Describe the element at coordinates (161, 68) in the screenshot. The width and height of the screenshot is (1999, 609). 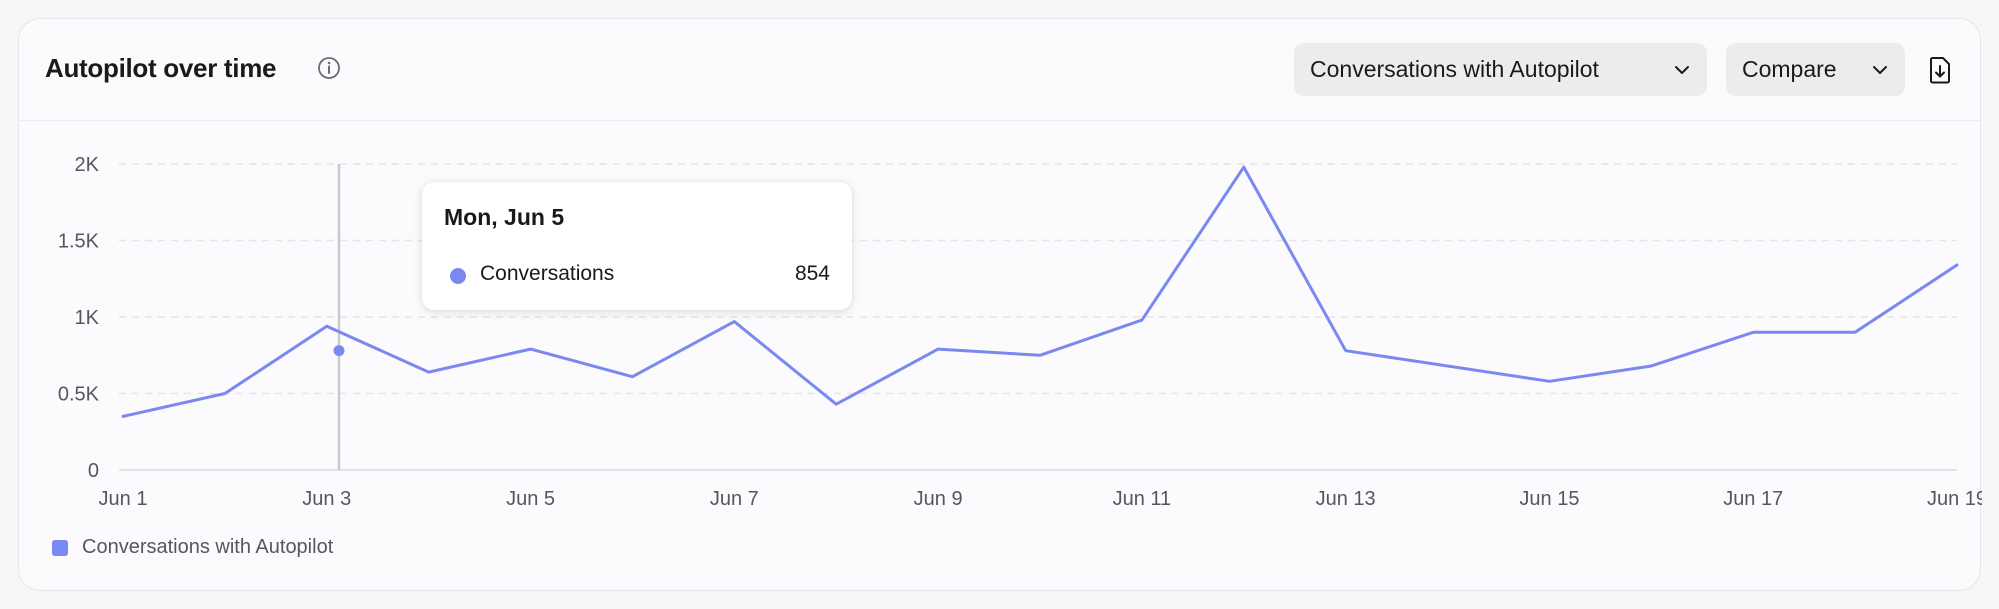
I see `card-title: Autopilot over time` at that location.